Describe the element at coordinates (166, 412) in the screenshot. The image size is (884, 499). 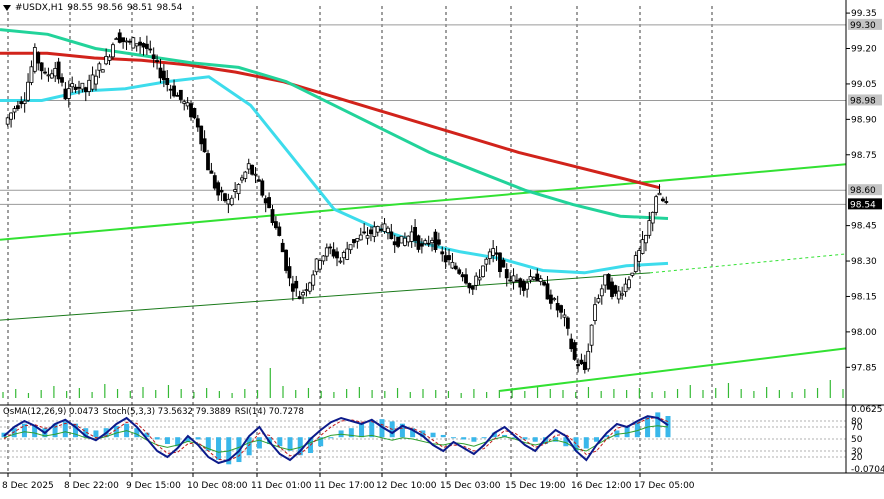
I see `stoch-label: Stoch(5,3,3) 73.5632 79.3889` at that location.